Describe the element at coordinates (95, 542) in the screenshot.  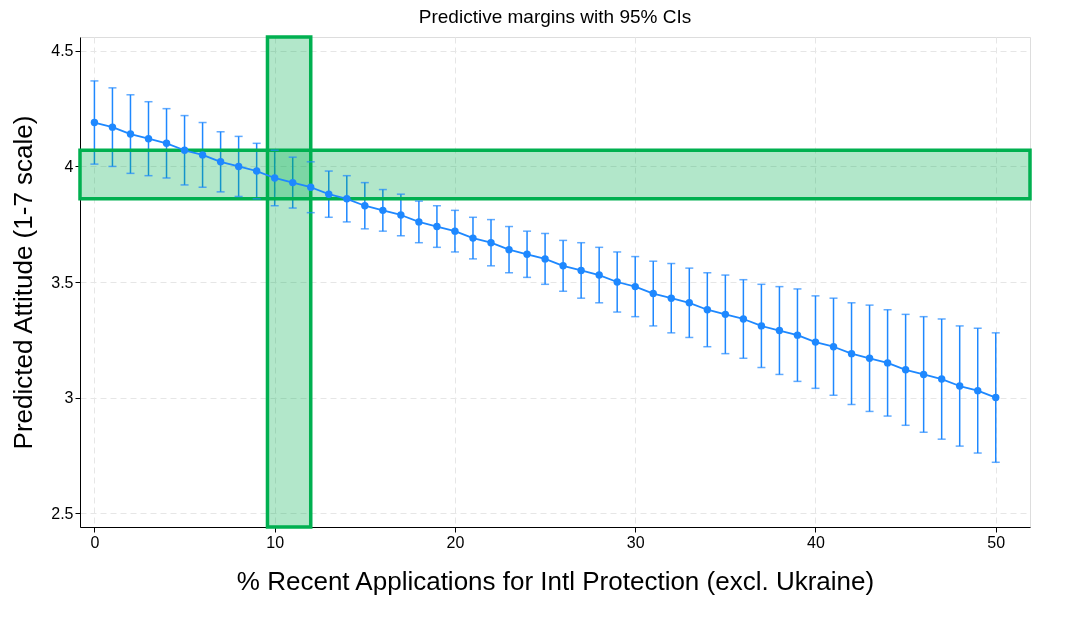
I see `x-tick-label: 0` at that location.